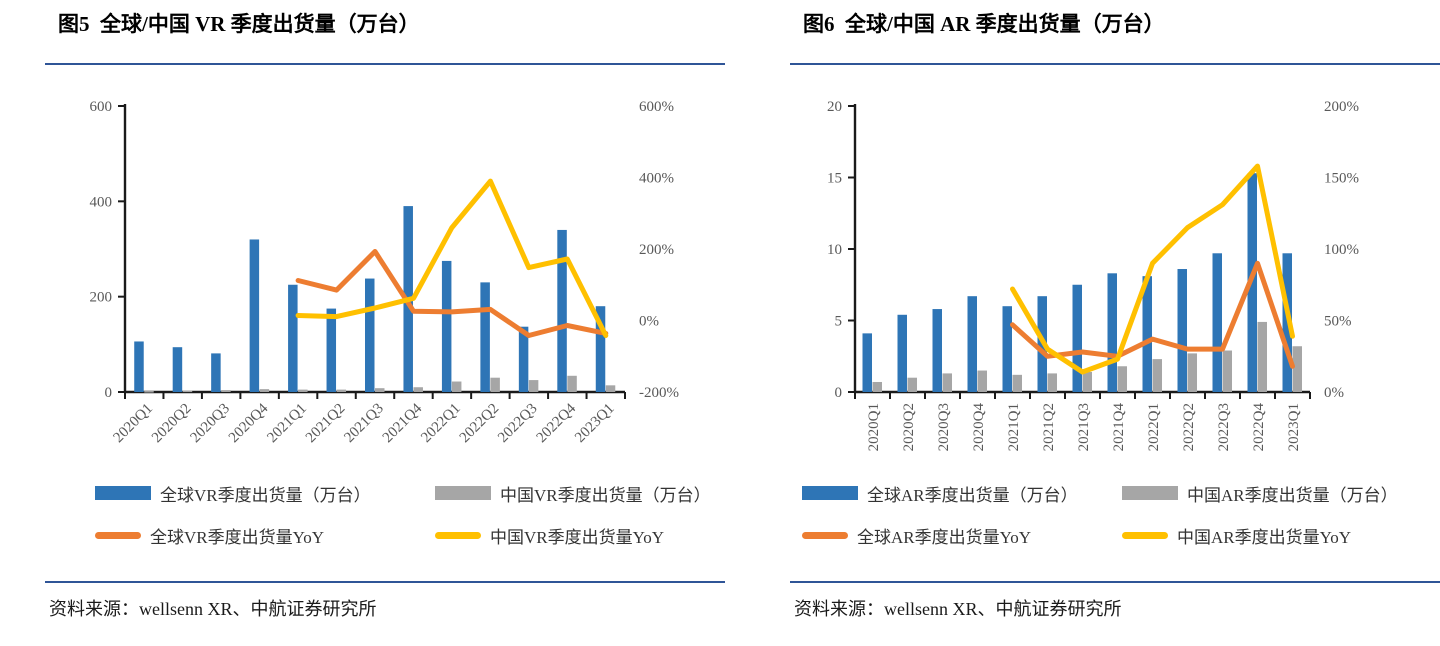  I want to click on right-tick-label-400: 400%, so click(656, 179).